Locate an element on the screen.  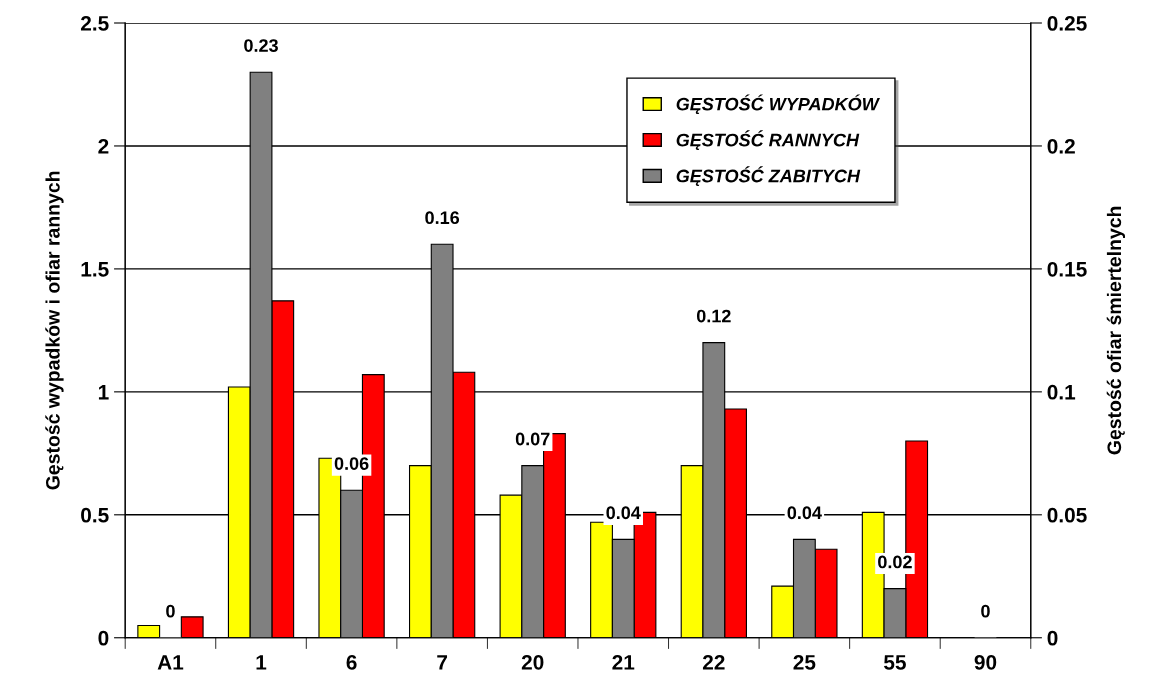
x-tick-label: 1 is located at coordinates (261, 662).